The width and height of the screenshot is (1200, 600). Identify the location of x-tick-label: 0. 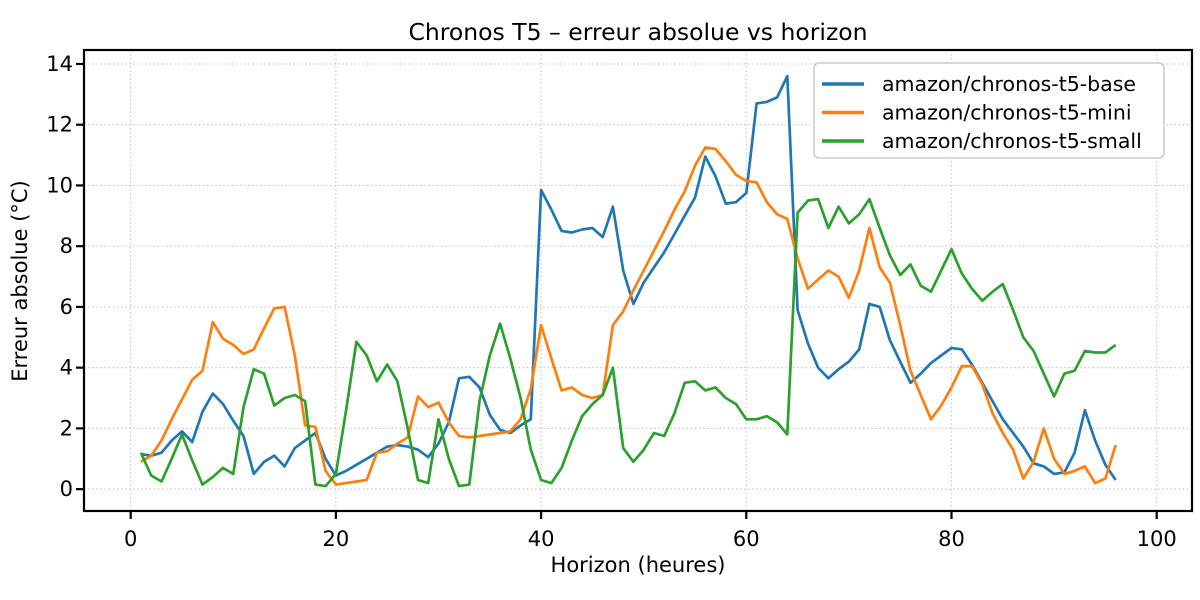
(130, 539).